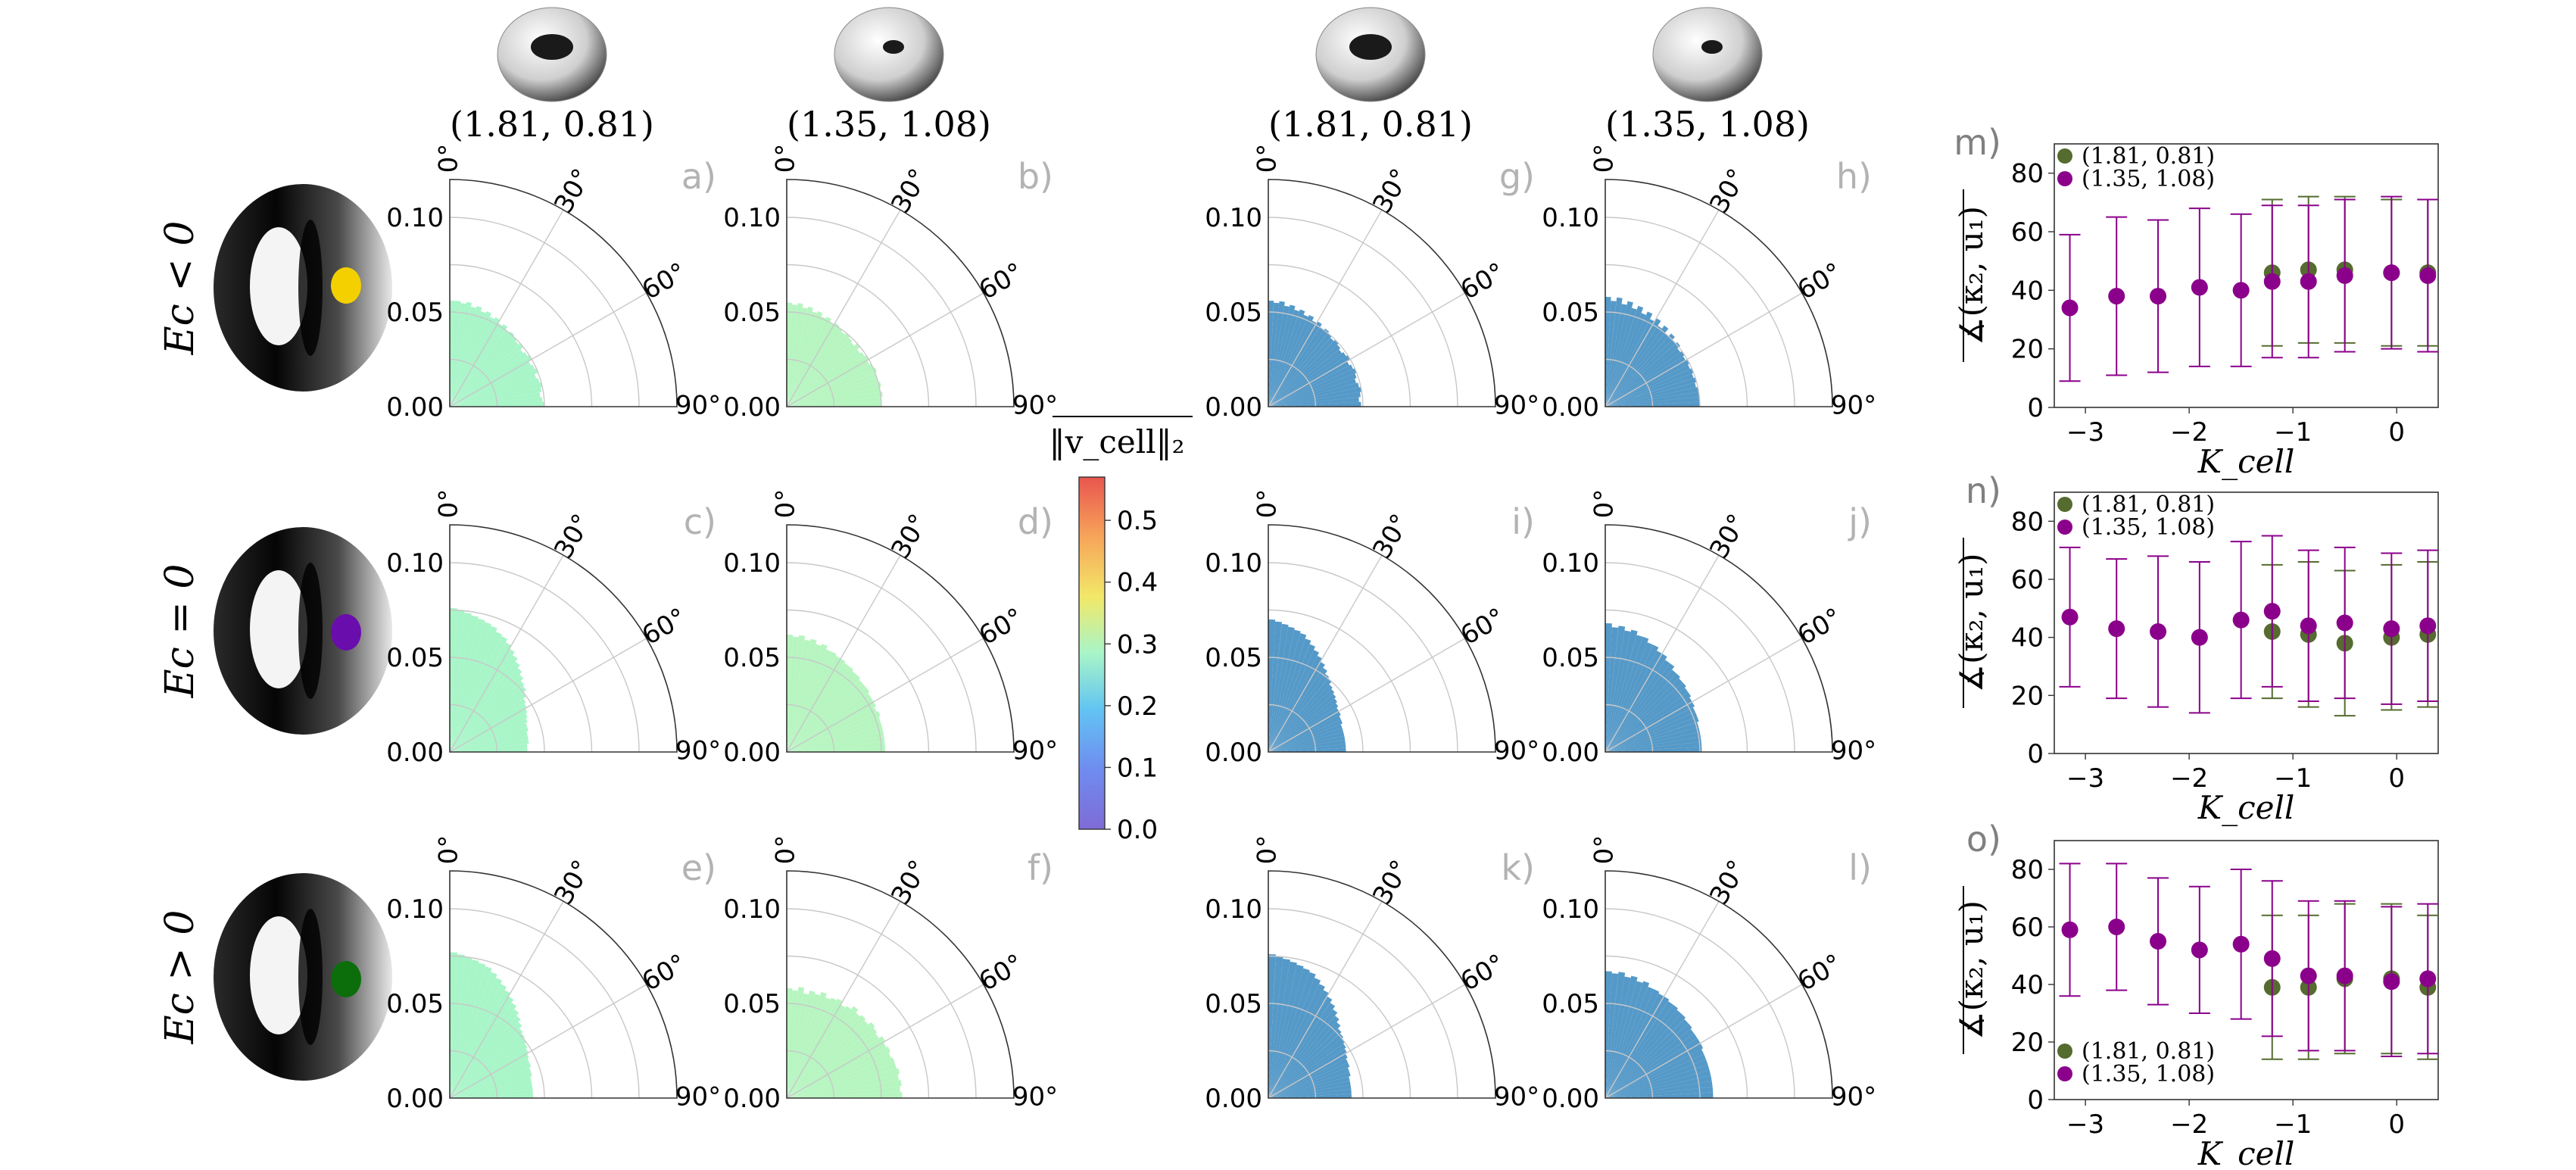 The height and width of the screenshot is (1170, 2576). Describe the element at coordinates (1854, 176) in the screenshot. I see `panel-label: h)` at that location.